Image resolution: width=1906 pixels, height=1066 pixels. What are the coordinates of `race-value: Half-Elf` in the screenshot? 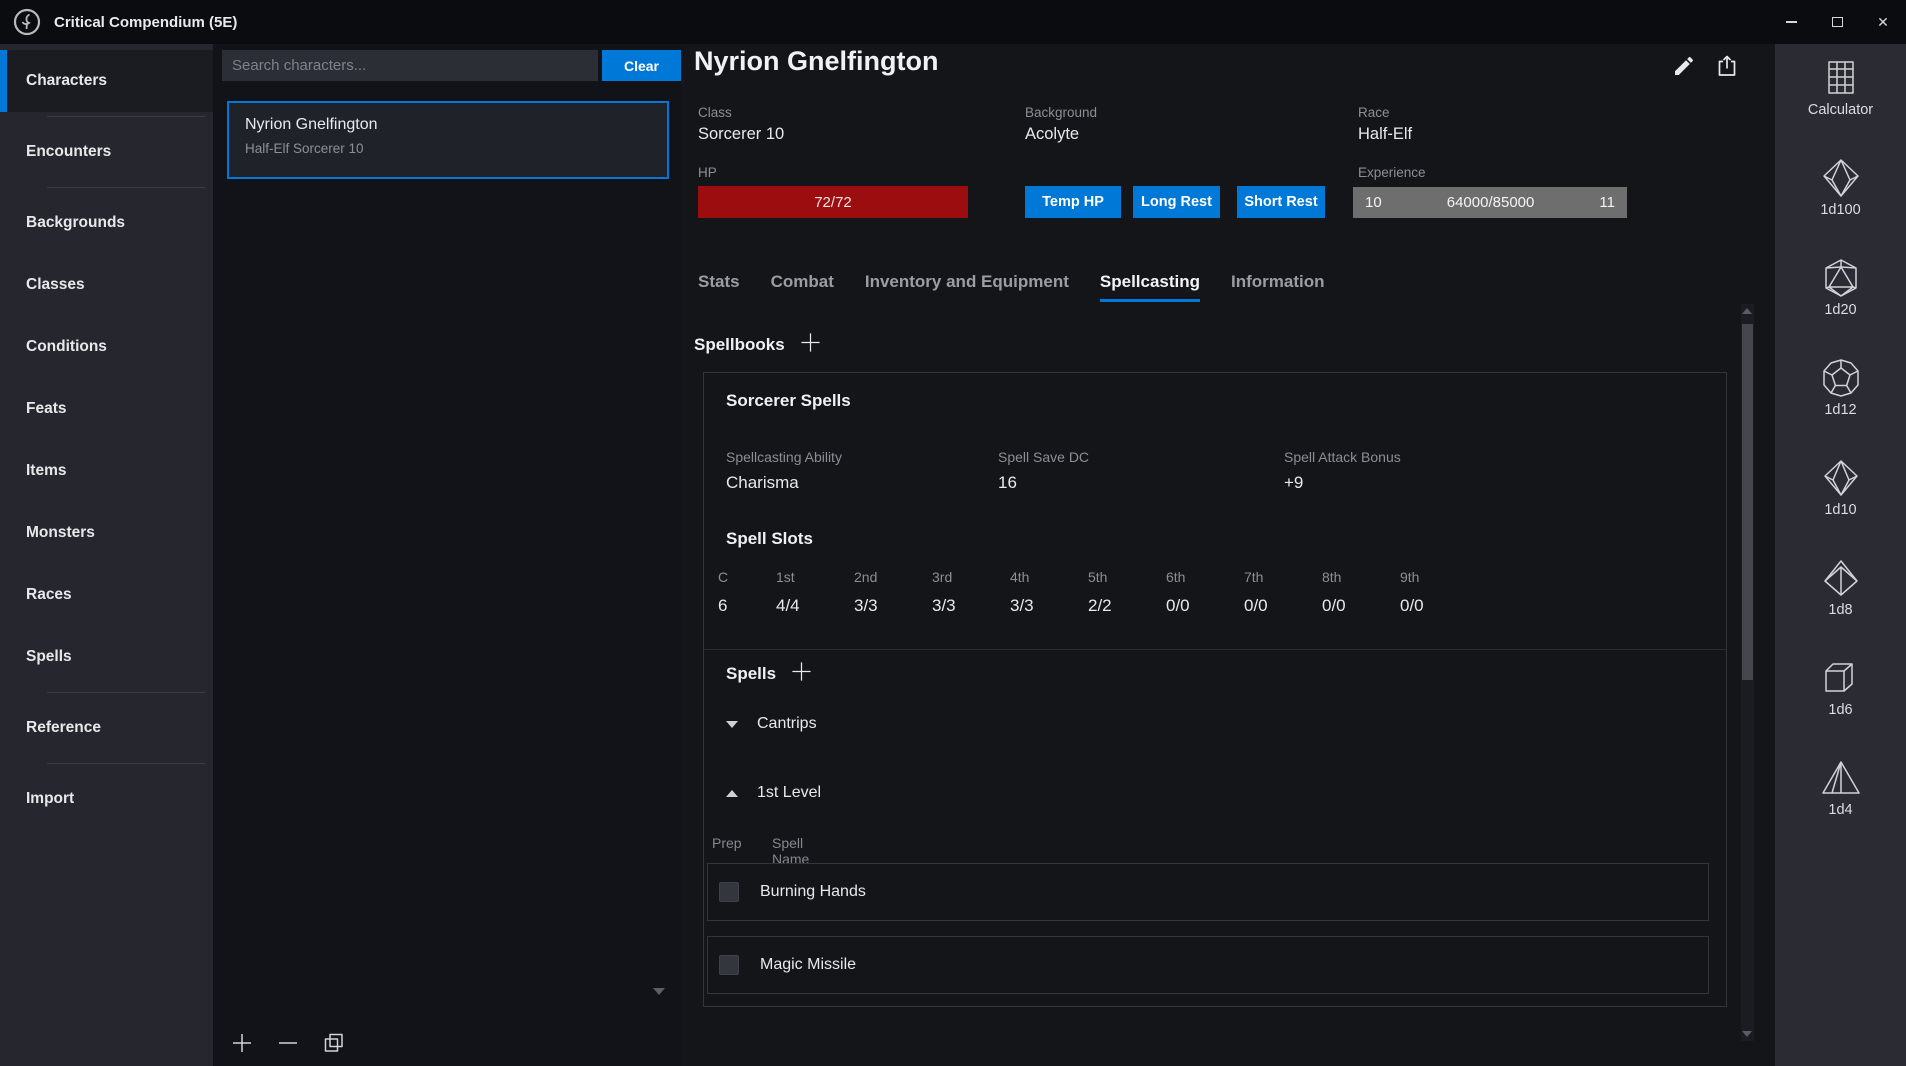 It's located at (1385, 134).